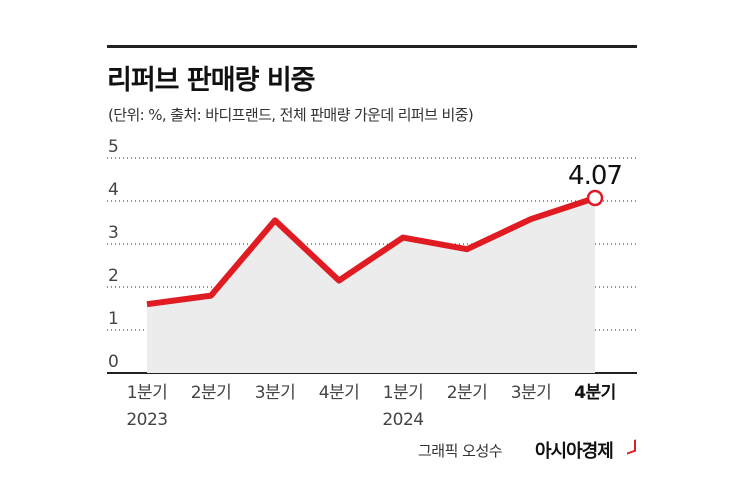 The image size is (745, 480). What do you see at coordinates (113, 319) in the screenshot?
I see `y-tick-label: 1` at bounding box center [113, 319].